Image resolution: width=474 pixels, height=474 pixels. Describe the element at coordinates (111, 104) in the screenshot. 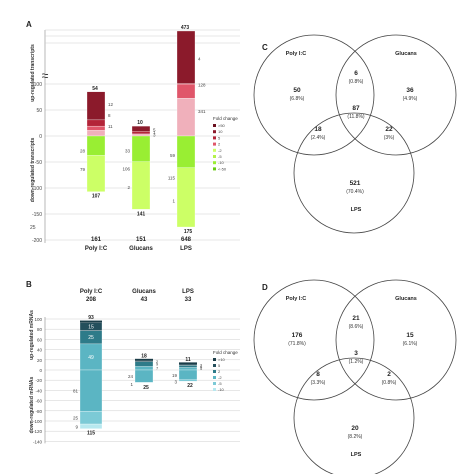

I see `data-label: 12` at that location.